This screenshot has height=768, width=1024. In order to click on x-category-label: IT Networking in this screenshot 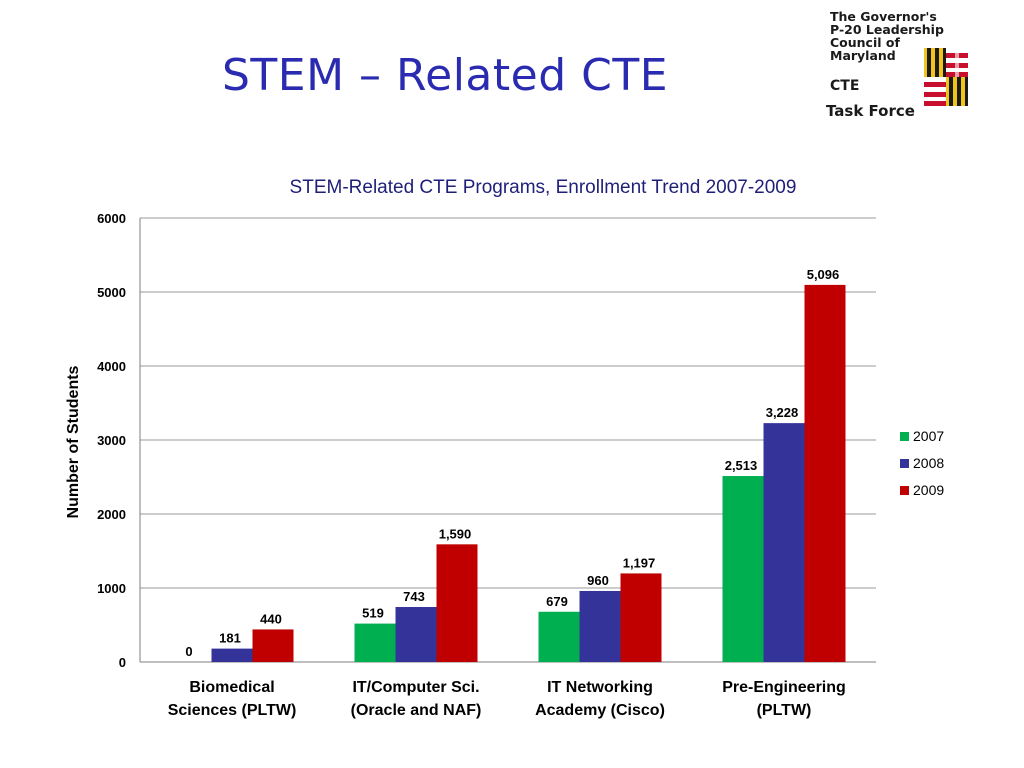, I will do `click(600, 687)`.